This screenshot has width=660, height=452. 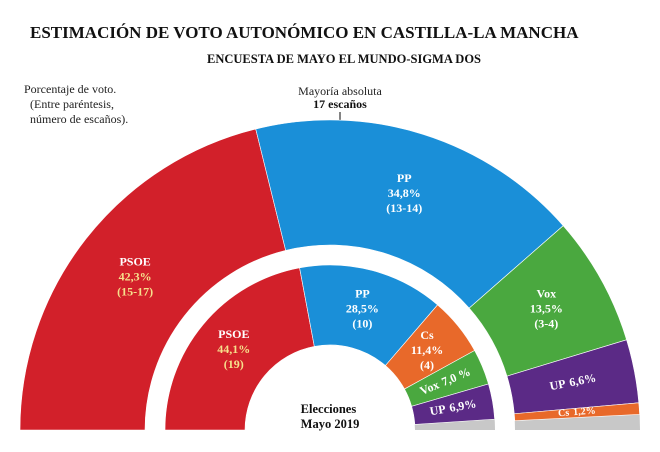 I want to click on majority-label: Mayoría absoluta, so click(x=340, y=91).